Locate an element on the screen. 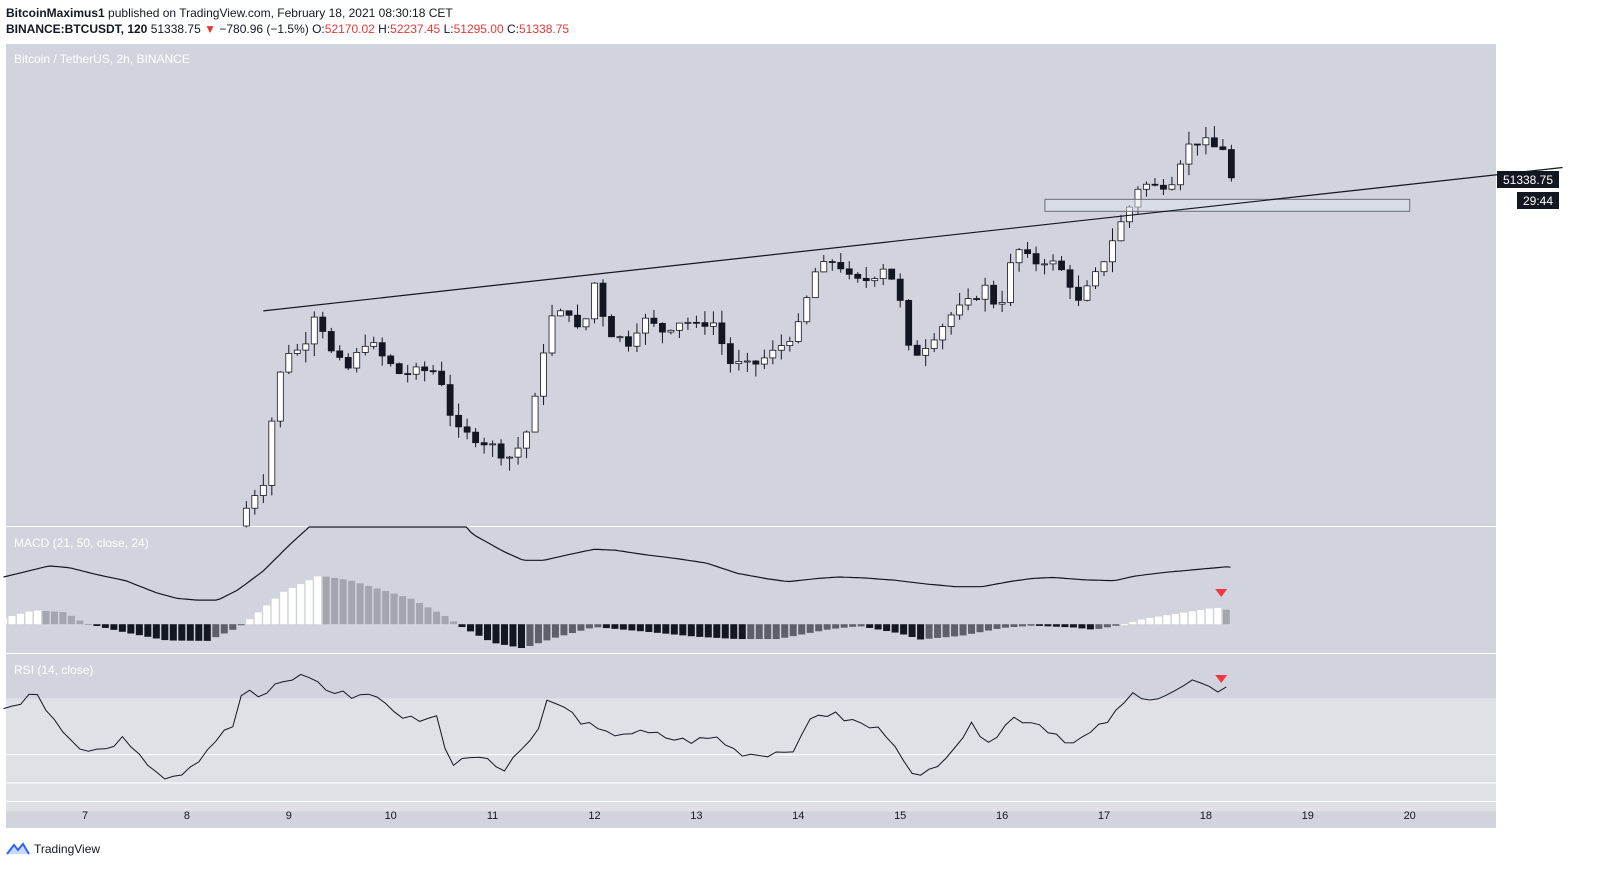 The width and height of the screenshot is (1597, 882). tradingview-logo-icon is located at coordinates (18, 848).